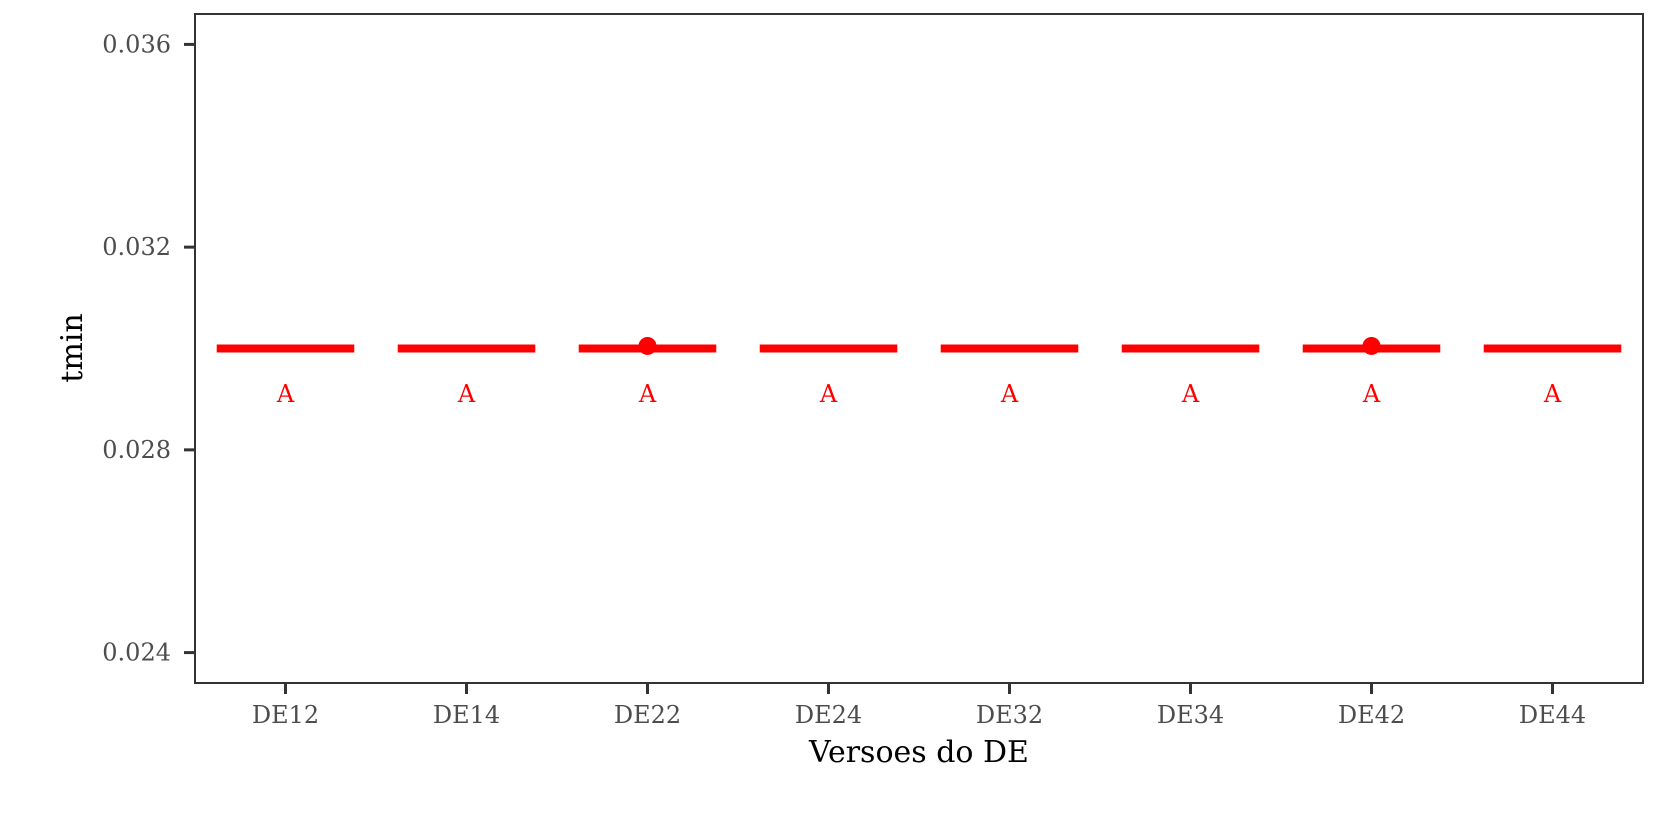  What do you see at coordinates (136, 44) in the screenshot?
I see `y-axis-tick-label: 0.036` at bounding box center [136, 44].